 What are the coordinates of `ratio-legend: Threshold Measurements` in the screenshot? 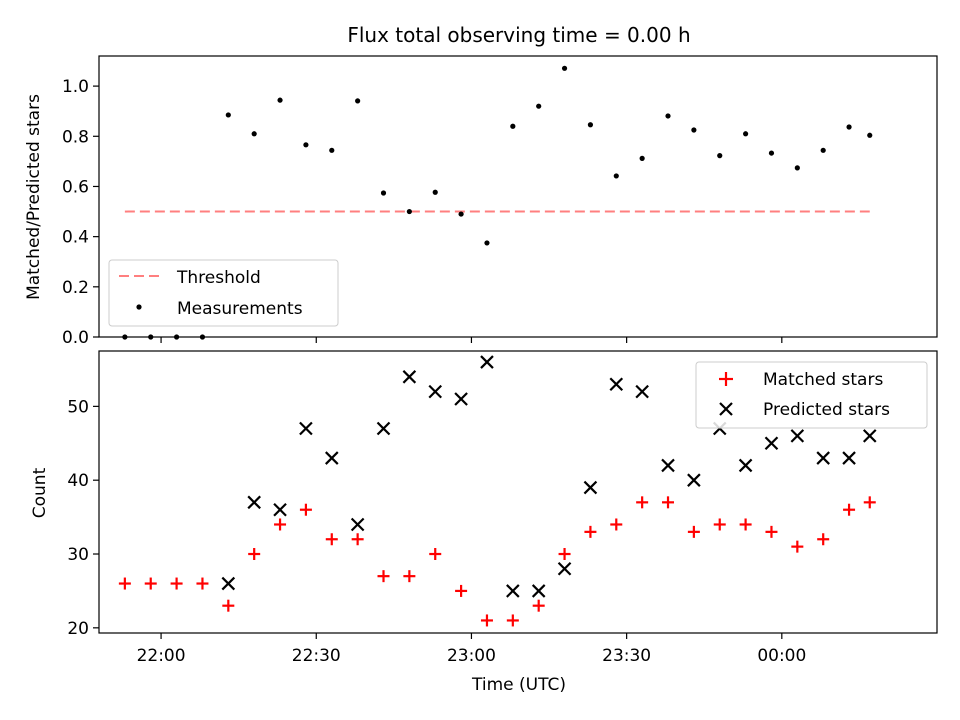 It's located at (223, 293).